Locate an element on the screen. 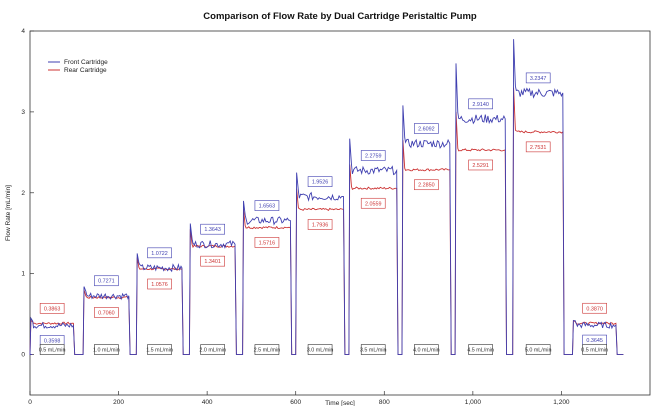 The height and width of the screenshot is (411, 660). rear-value-label-text: 1.7936 is located at coordinates (320, 225).